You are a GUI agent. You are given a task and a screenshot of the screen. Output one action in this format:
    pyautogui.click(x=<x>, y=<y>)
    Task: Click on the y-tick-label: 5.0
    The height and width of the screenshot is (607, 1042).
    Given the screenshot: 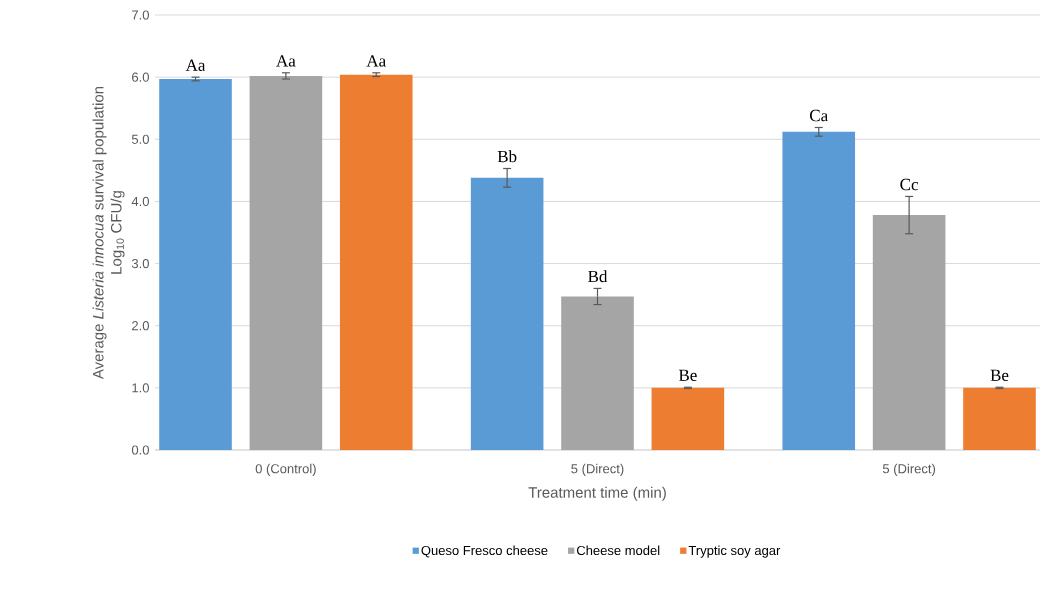 What is the action you would take?
    pyautogui.click(x=140, y=139)
    